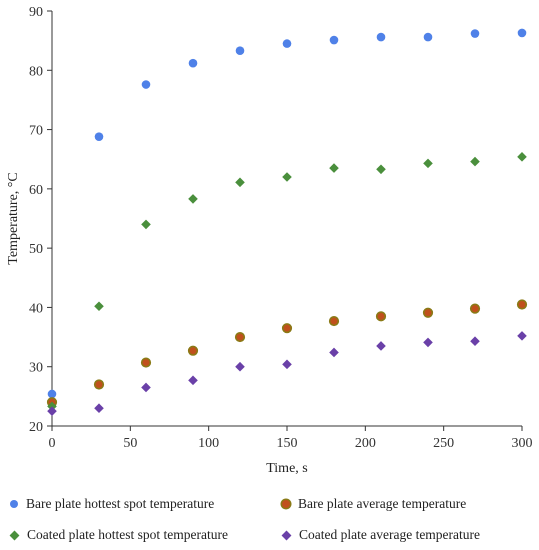 The width and height of the screenshot is (539, 550). What do you see at coordinates (208, 443) in the screenshot?
I see `x-tick-label: 100` at bounding box center [208, 443].